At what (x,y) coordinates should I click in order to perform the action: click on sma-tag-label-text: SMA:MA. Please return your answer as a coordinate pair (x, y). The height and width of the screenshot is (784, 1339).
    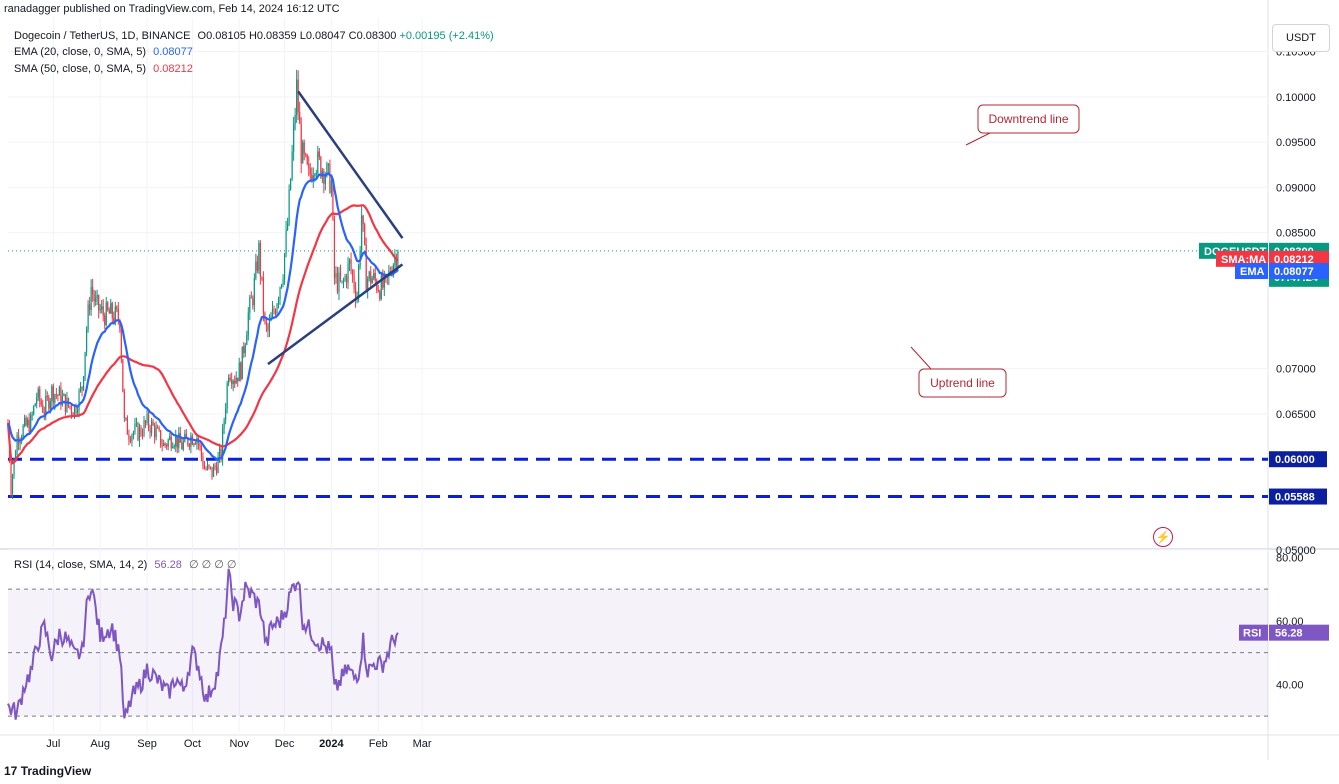
    Looking at the image, I should click on (1243, 260).